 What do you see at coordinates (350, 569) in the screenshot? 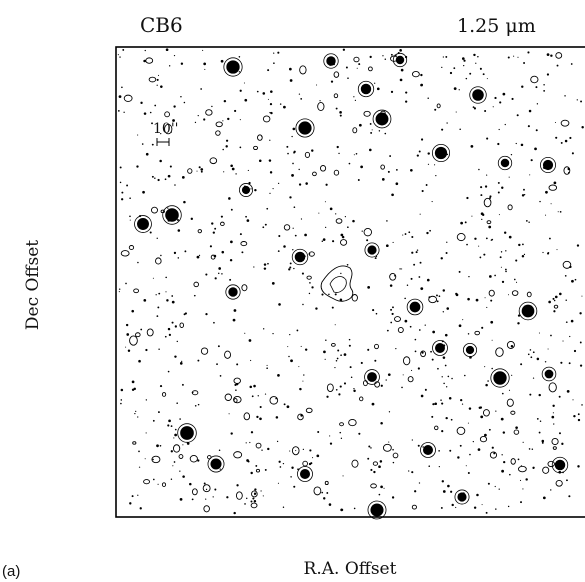
I see `x-axis-label: R.A. Offset` at bounding box center [350, 569].